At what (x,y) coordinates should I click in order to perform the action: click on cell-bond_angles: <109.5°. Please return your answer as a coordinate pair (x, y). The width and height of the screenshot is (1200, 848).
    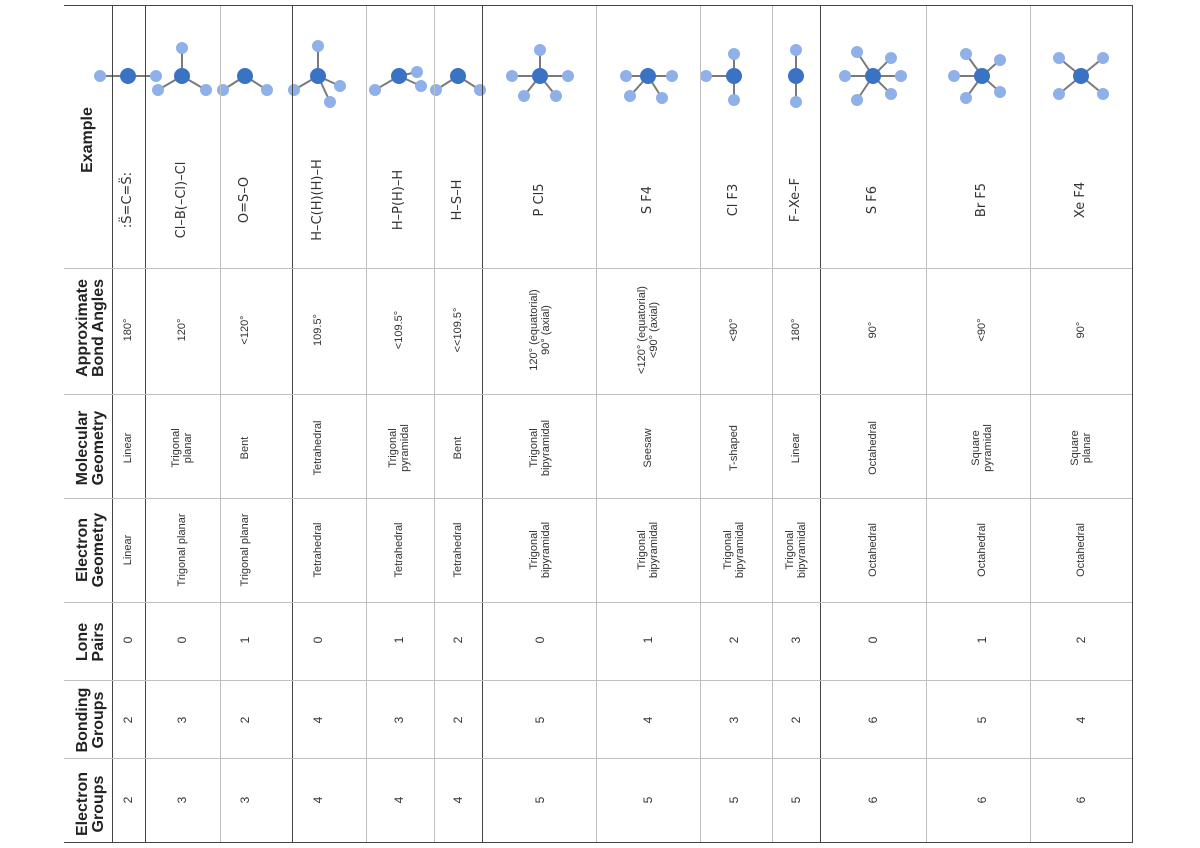
    Looking at the image, I should click on (399, 330).